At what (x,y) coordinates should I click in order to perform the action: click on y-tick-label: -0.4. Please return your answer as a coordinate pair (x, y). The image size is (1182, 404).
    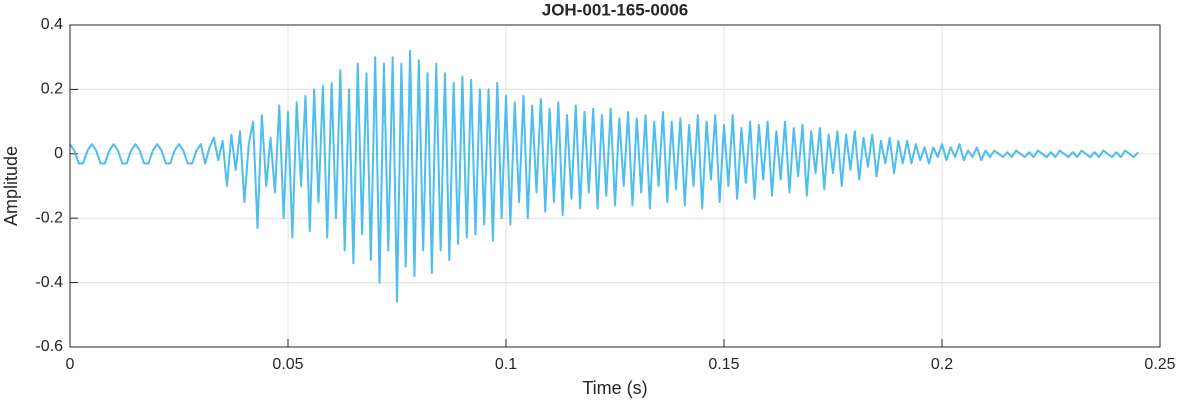
    Looking at the image, I should click on (49, 282).